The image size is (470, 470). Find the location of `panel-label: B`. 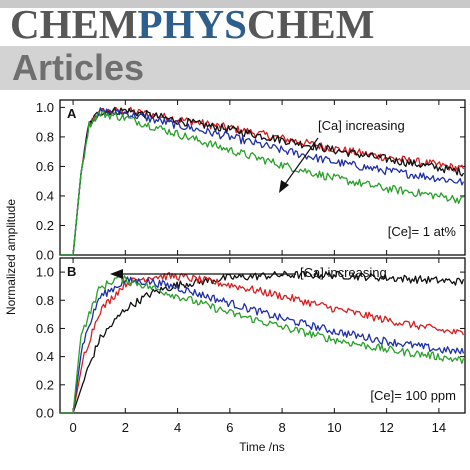

panel-label: B is located at coordinates (71, 271).